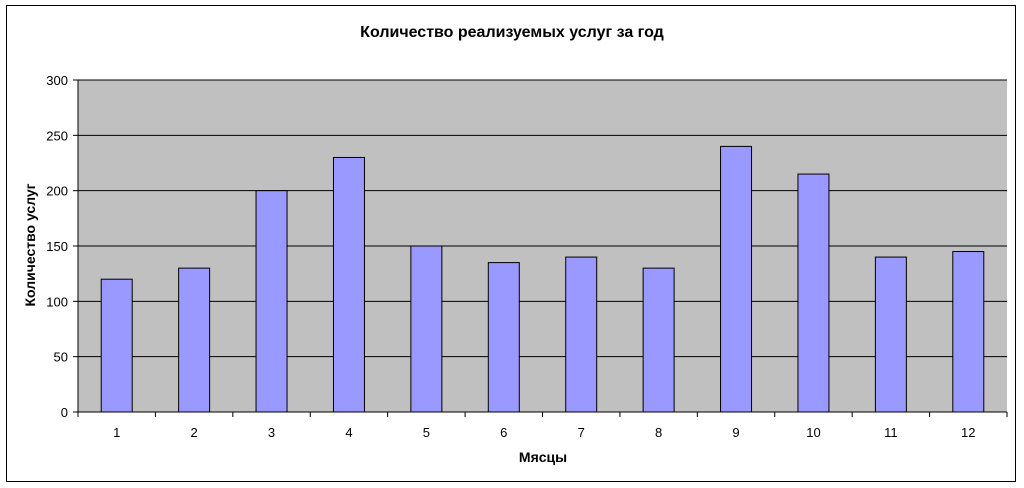  Describe the element at coordinates (30, 244) in the screenshot. I see `y-axis-title: Количество услуг` at that location.